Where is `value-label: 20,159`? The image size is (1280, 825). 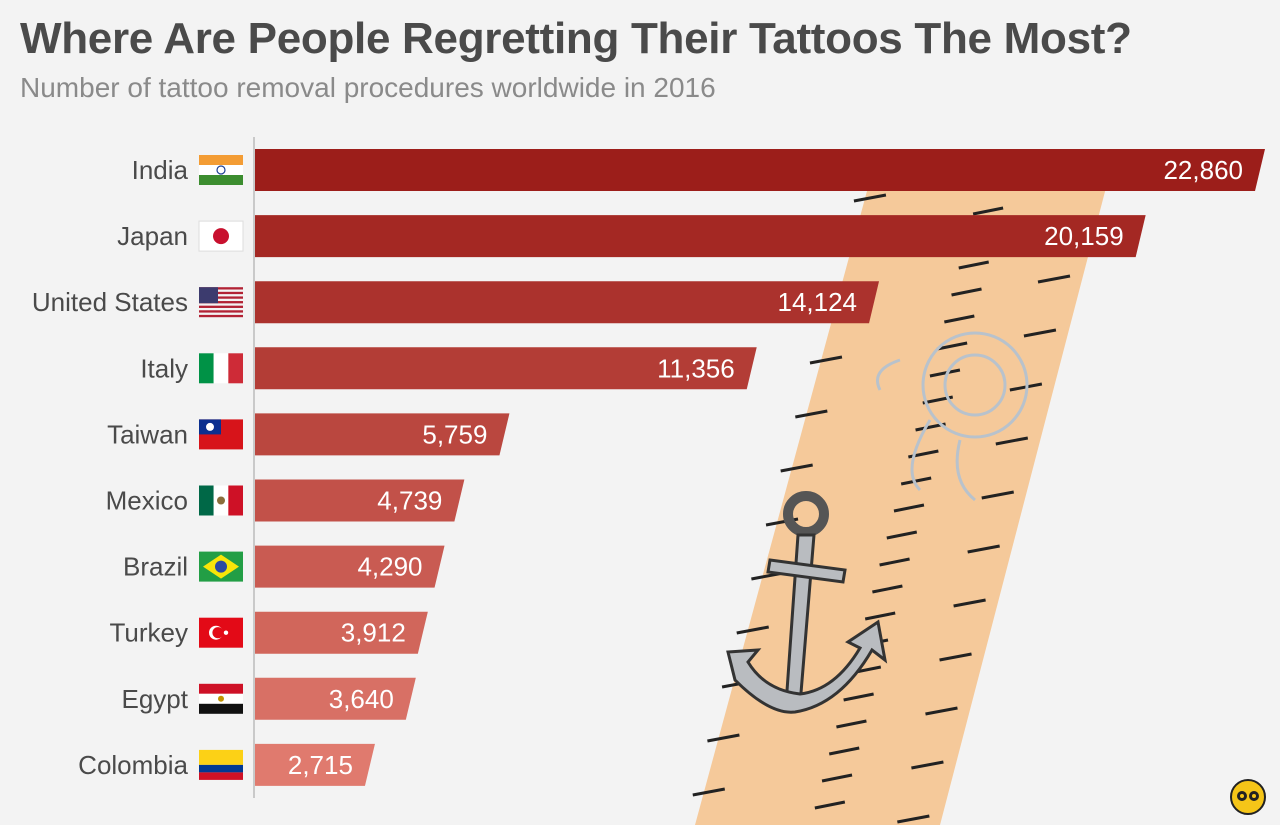 value-label: 20,159 is located at coordinates (1084, 236).